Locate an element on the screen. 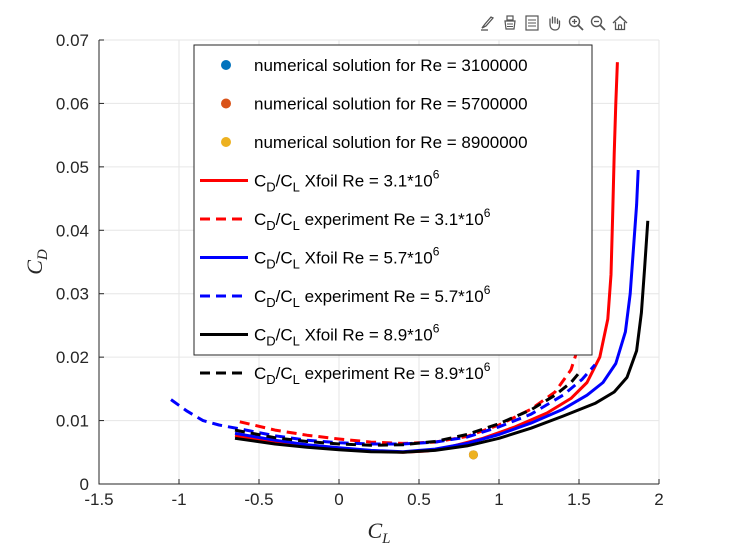 This screenshot has height=552, width=729. data-tip-icon is located at coordinates (510, 25).